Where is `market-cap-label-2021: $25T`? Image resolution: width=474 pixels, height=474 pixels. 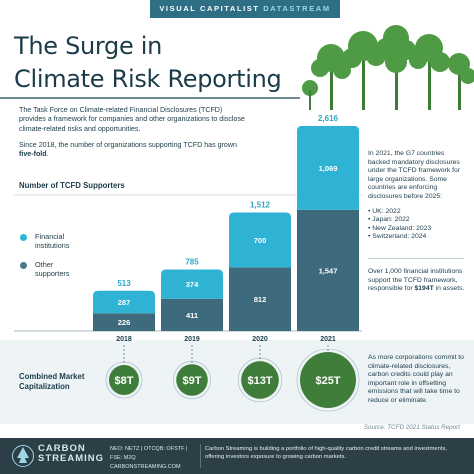
market-cap-label-2021: $25T is located at coordinates (327, 381).